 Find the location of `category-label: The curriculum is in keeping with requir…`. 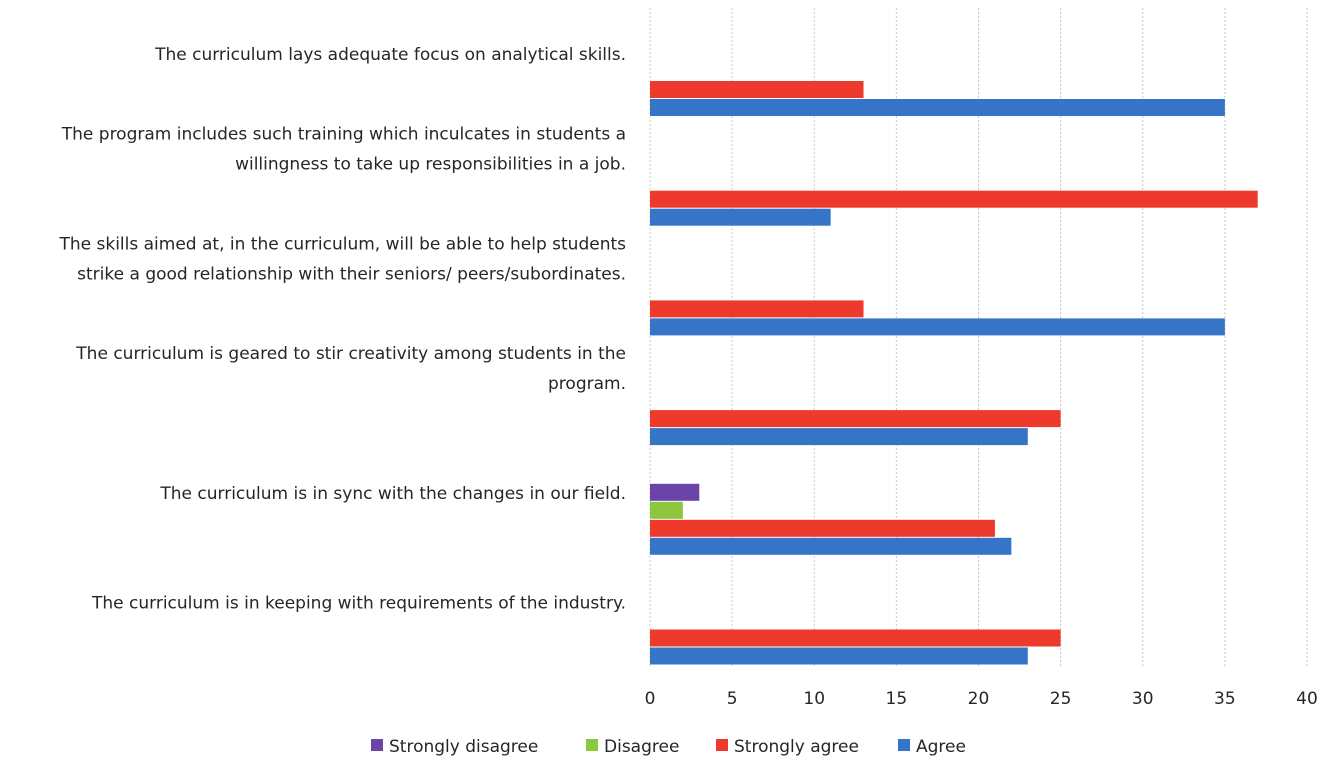

category-label: The curriculum is in keeping with requir… is located at coordinates (358, 604).